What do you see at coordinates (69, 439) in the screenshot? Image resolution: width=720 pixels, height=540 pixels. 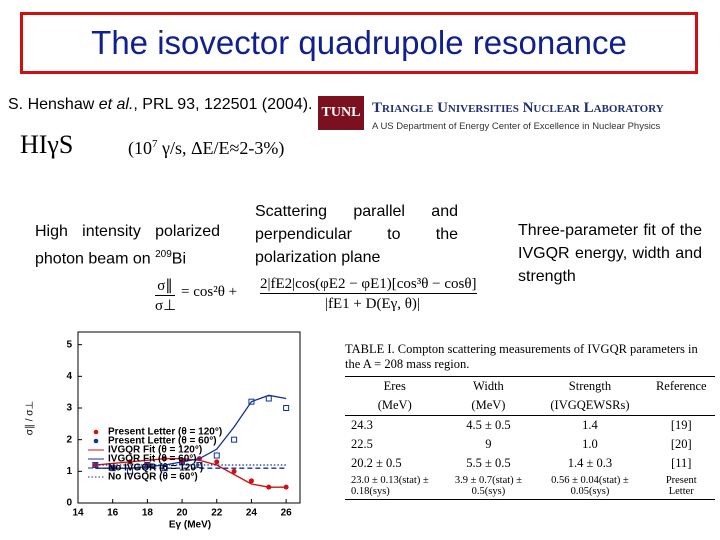 I see `y-tick-label: 2` at bounding box center [69, 439].